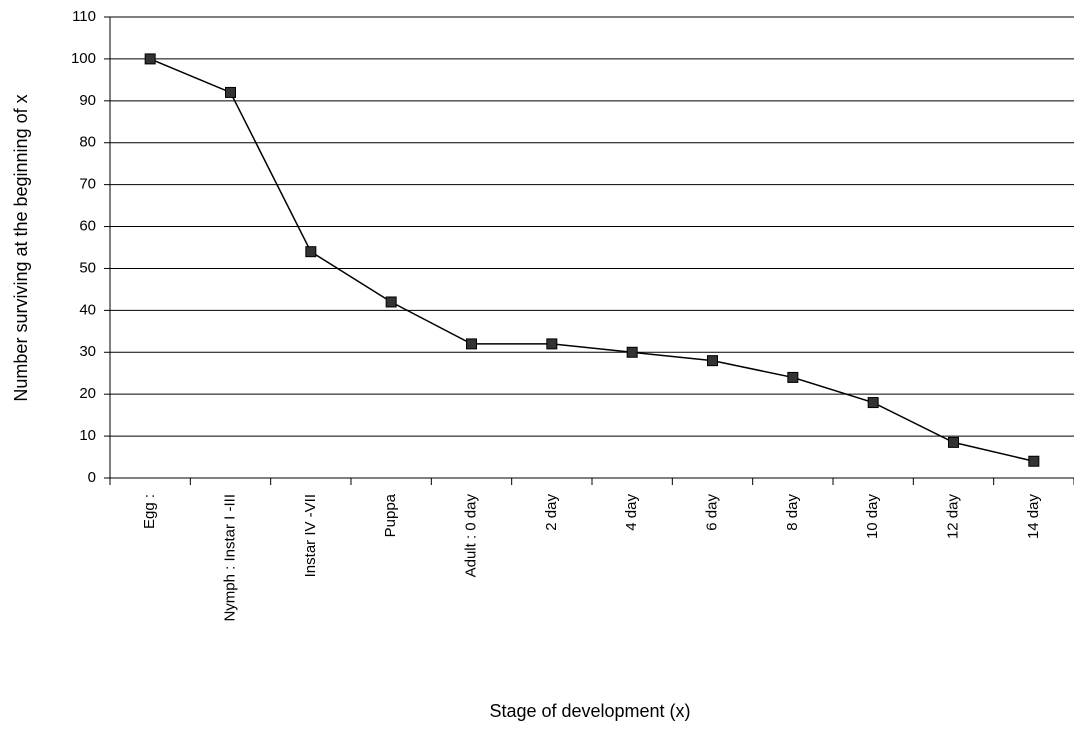 The image size is (1074, 750). Describe the element at coordinates (792, 512) in the screenshot. I see `x-tick-label: 8 day` at that location.